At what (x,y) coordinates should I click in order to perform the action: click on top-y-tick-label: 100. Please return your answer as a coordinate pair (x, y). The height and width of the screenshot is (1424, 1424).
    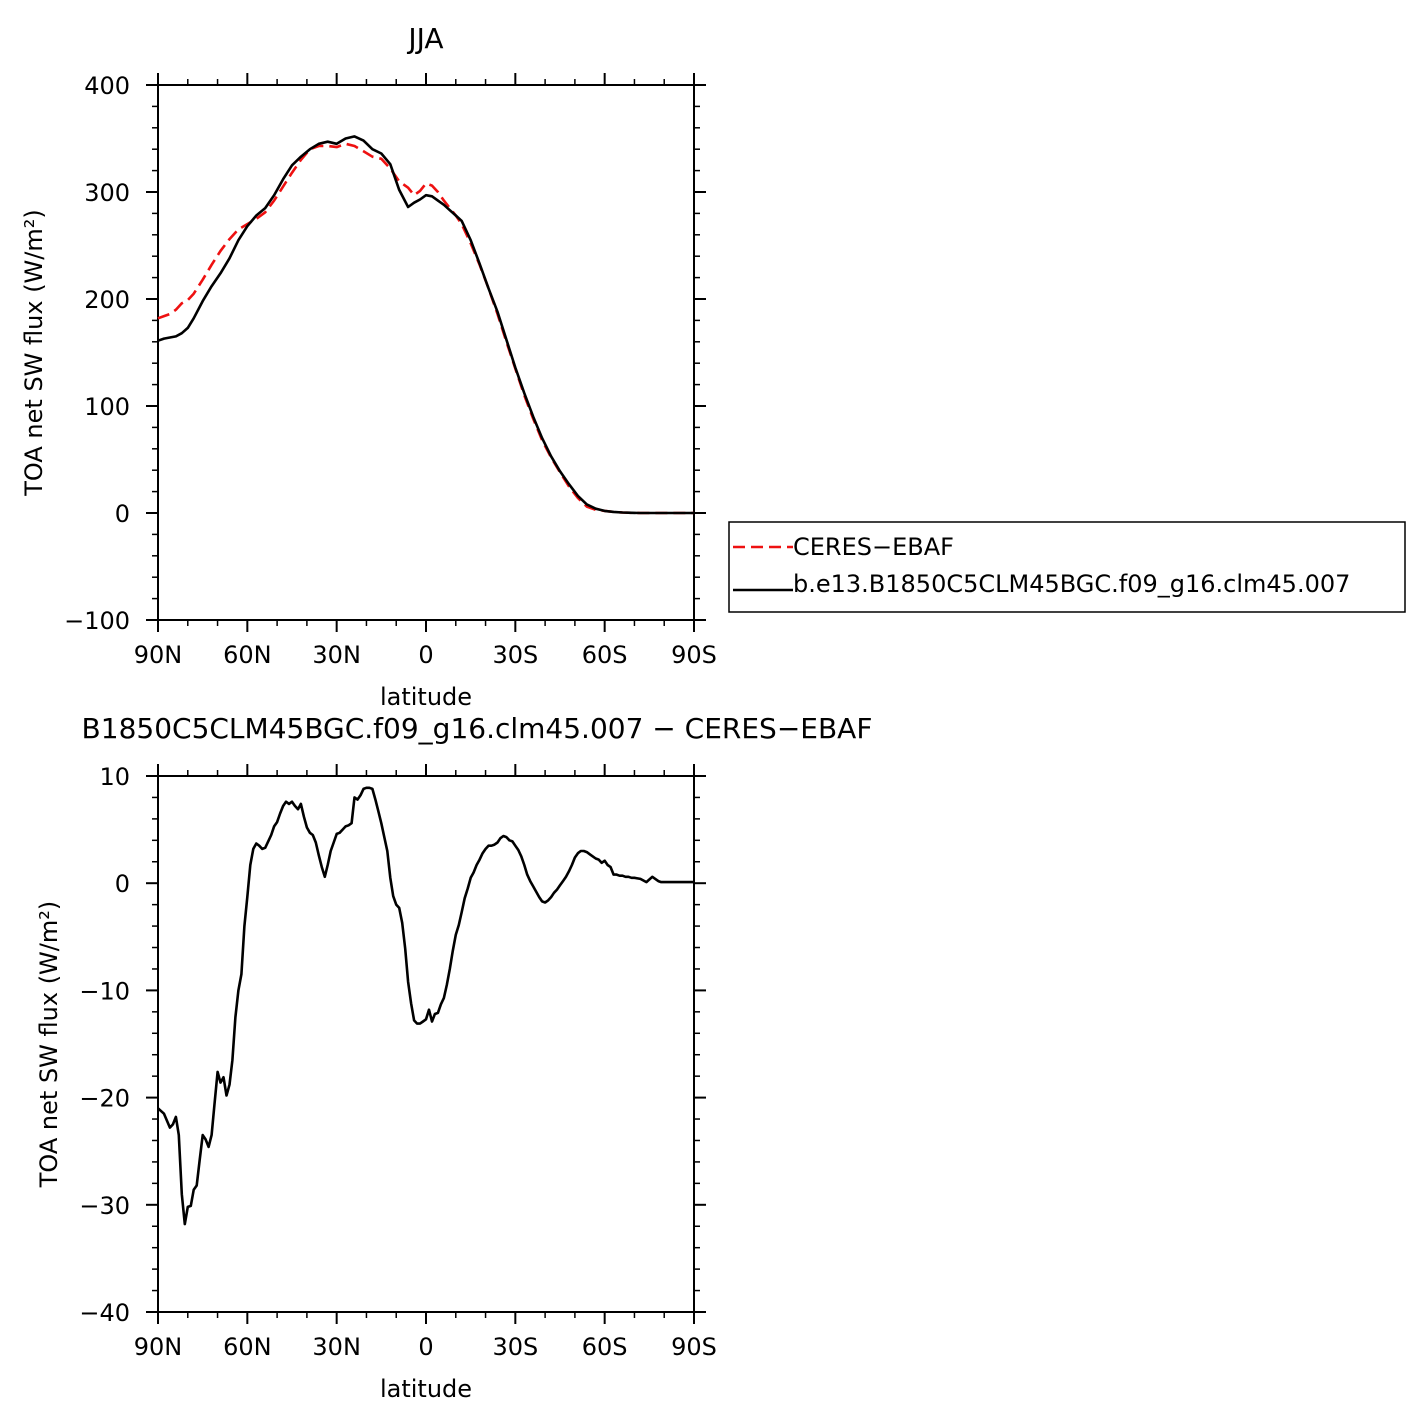
    Looking at the image, I should click on (107, 407).